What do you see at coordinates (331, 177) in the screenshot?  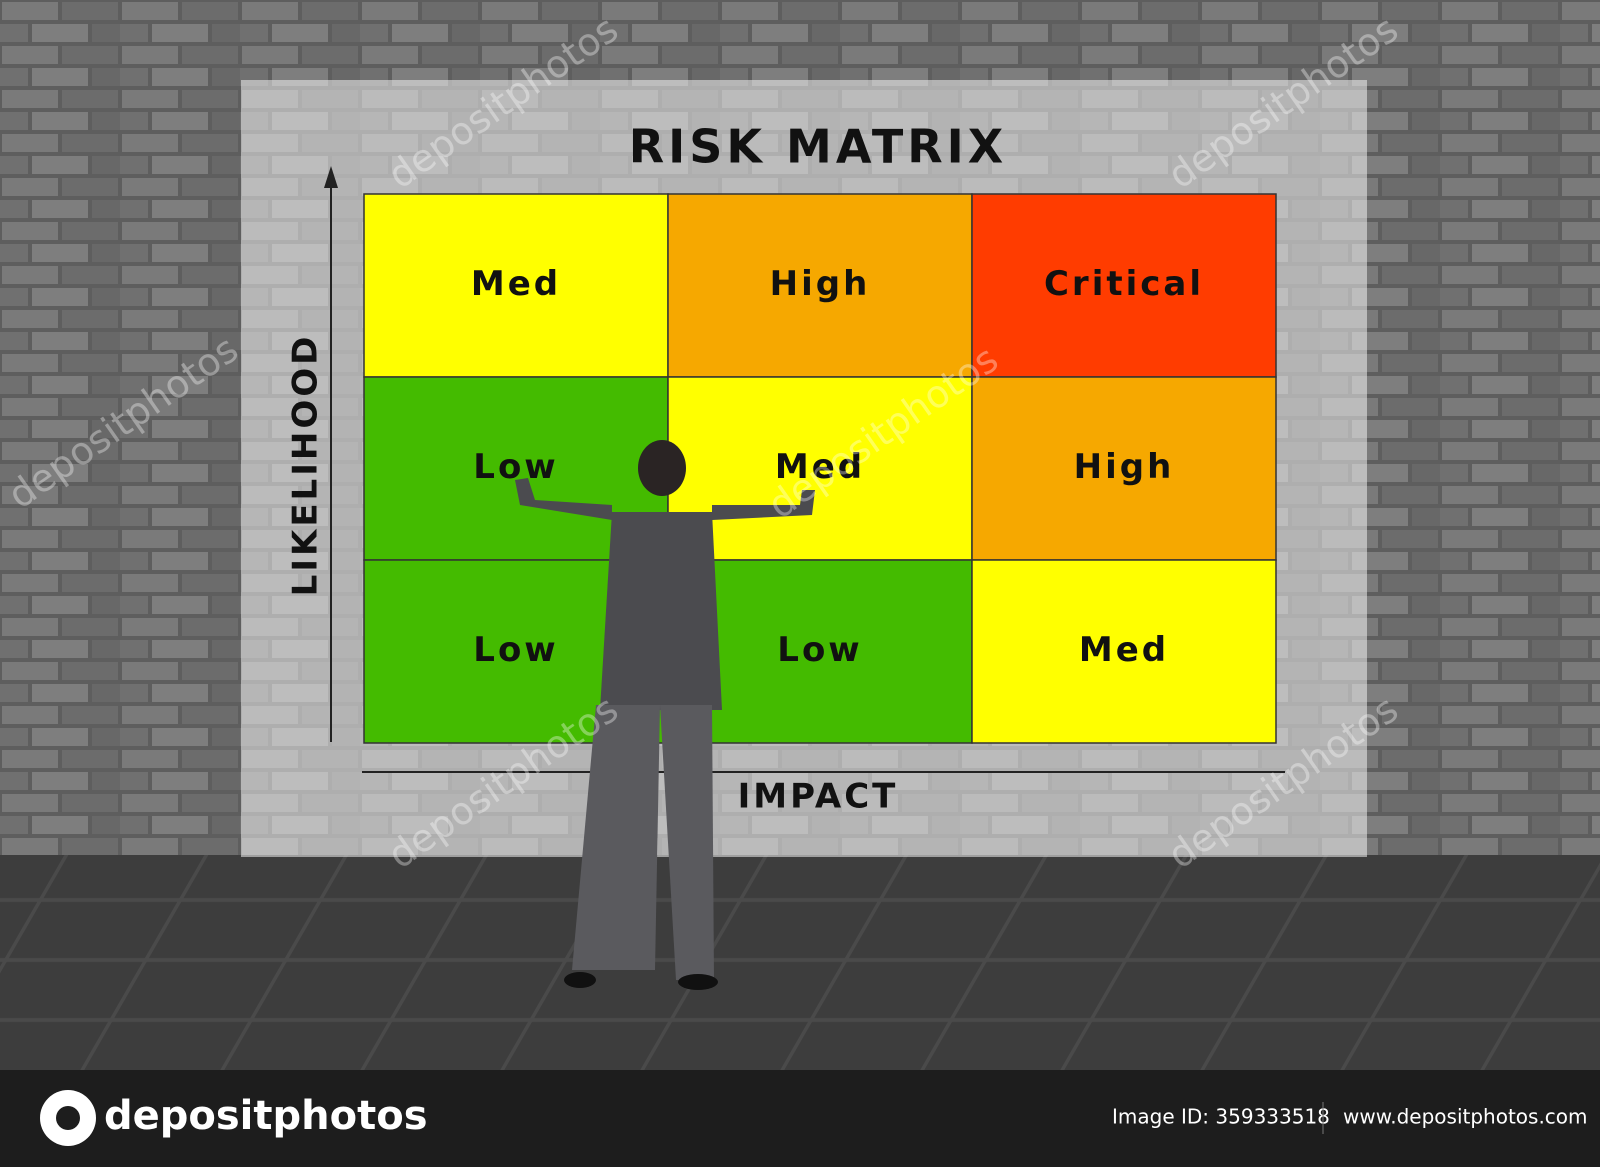 I see `y-axis-arrow` at bounding box center [331, 177].